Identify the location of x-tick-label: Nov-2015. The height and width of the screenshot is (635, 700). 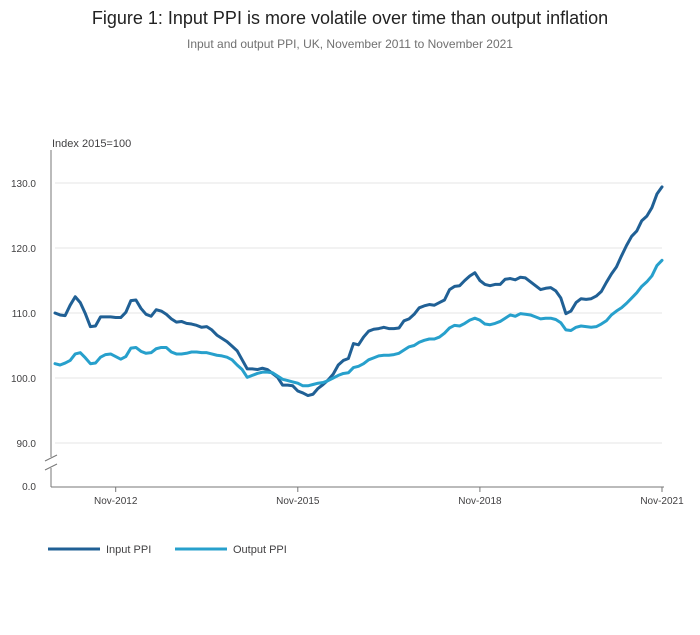
(298, 501).